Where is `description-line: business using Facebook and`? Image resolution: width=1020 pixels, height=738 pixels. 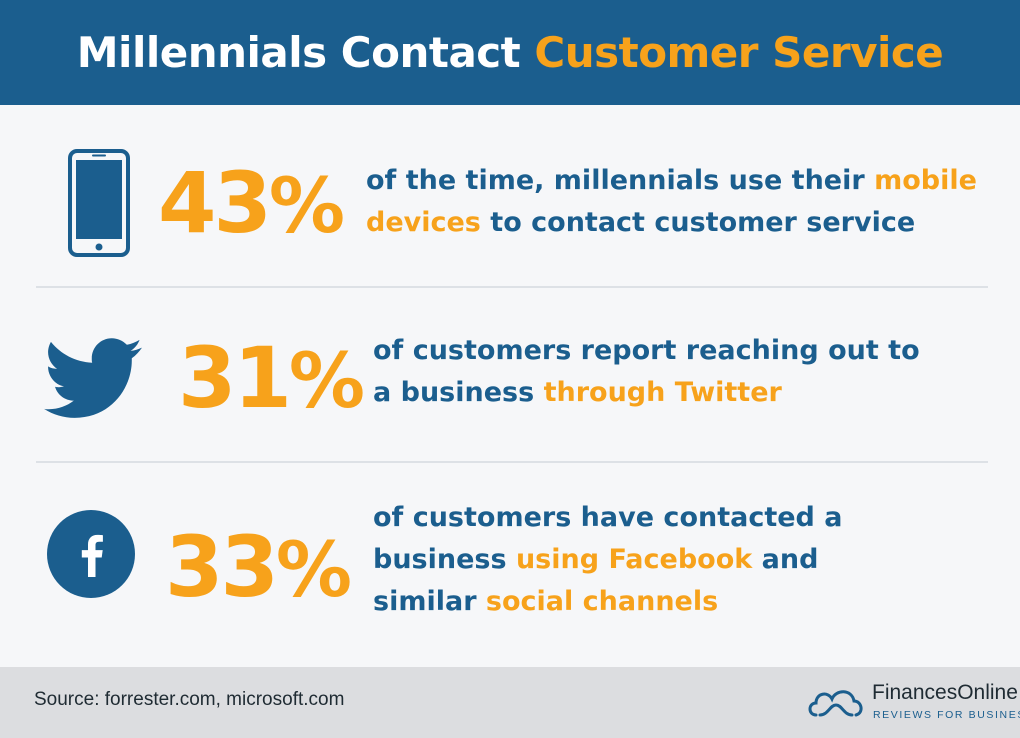
description-line: business using Facebook and is located at coordinates (608, 560).